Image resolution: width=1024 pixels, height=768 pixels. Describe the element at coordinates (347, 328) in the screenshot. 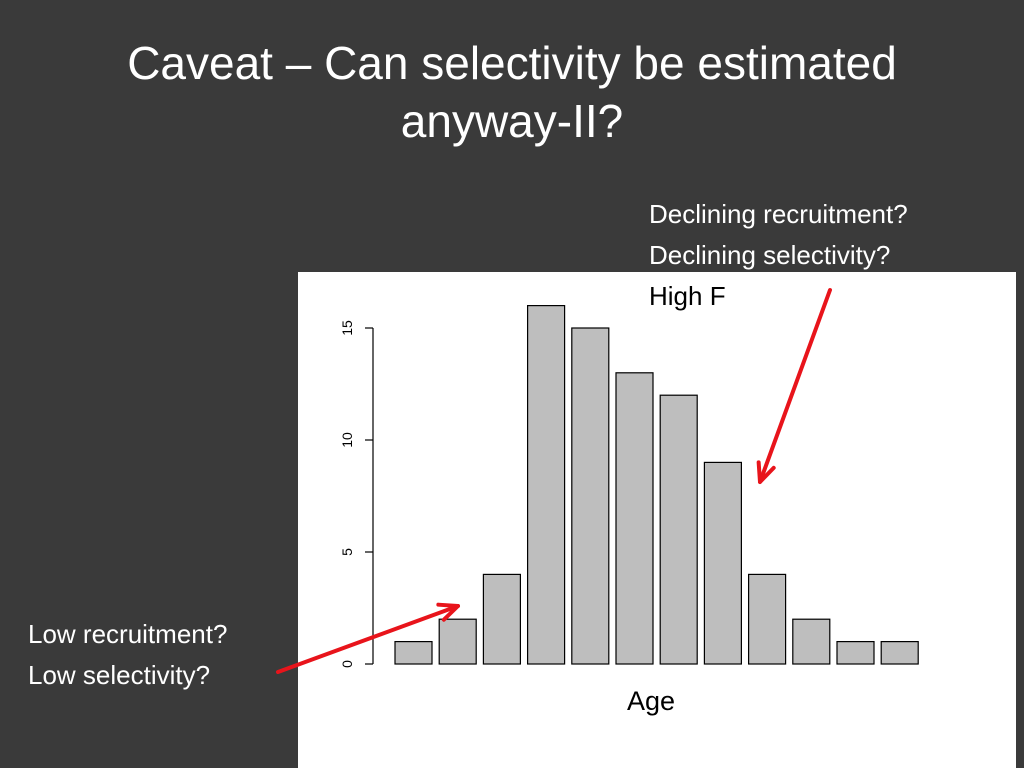

I see `y-tick-label-15: 15` at that location.